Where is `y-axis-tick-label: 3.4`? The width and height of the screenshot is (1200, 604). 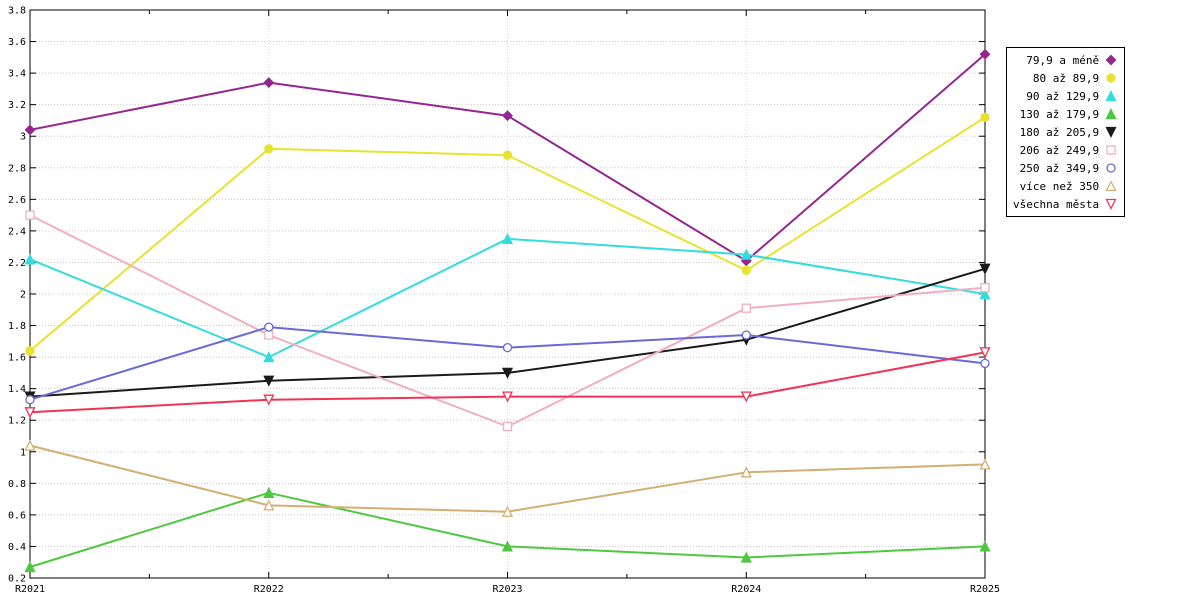 y-axis-tick-label: 3.4 is located at coordinates (17, 74).